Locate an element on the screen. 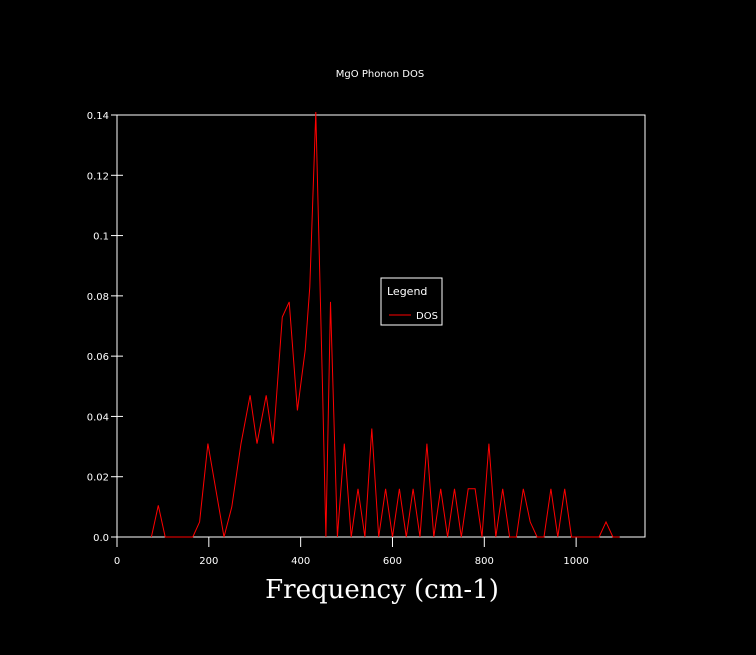  y-tick-label: 0.1 is located at coordinates (101, 237).